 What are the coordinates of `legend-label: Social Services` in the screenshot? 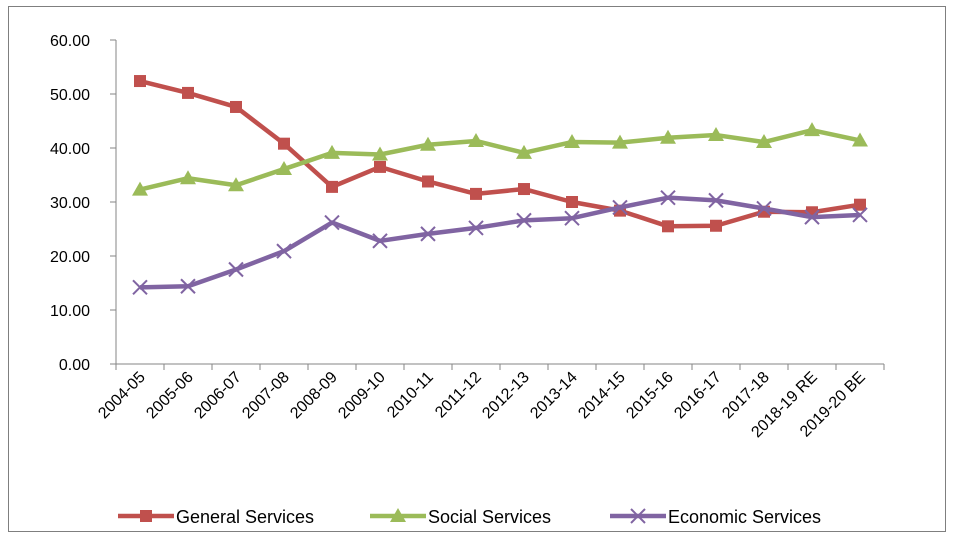 It's located at (489, 517).